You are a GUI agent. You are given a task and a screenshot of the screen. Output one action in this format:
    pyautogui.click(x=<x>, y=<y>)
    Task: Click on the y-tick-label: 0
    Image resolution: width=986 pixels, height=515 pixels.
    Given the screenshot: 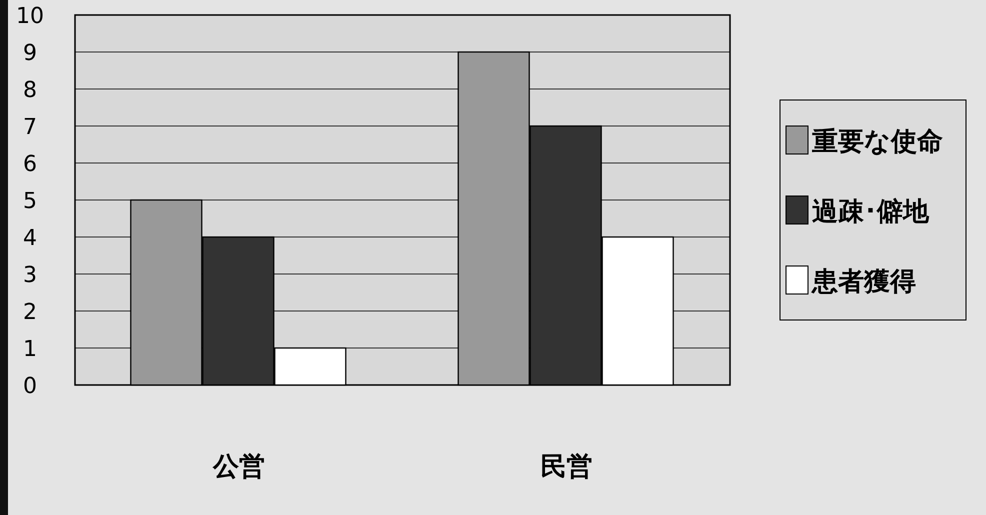 What is the action you would take?
    pyautogui.click(x=30, y=386)
    